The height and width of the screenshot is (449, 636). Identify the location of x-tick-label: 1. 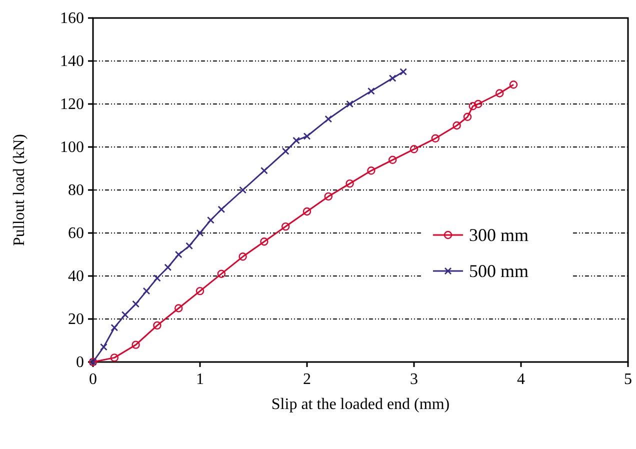
(200, 379).